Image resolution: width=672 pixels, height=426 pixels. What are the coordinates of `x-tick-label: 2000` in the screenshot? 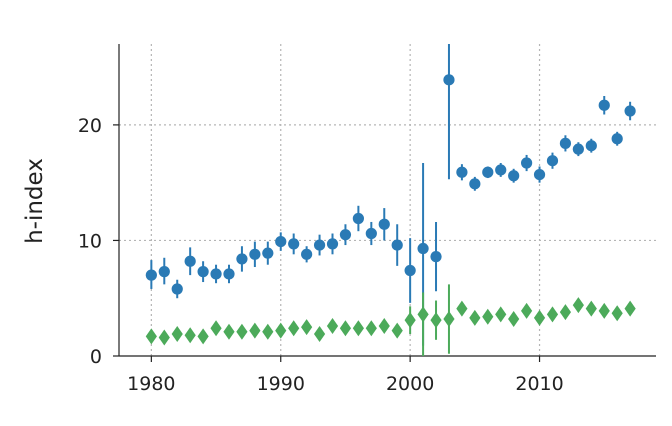 It's located at (410, 384).